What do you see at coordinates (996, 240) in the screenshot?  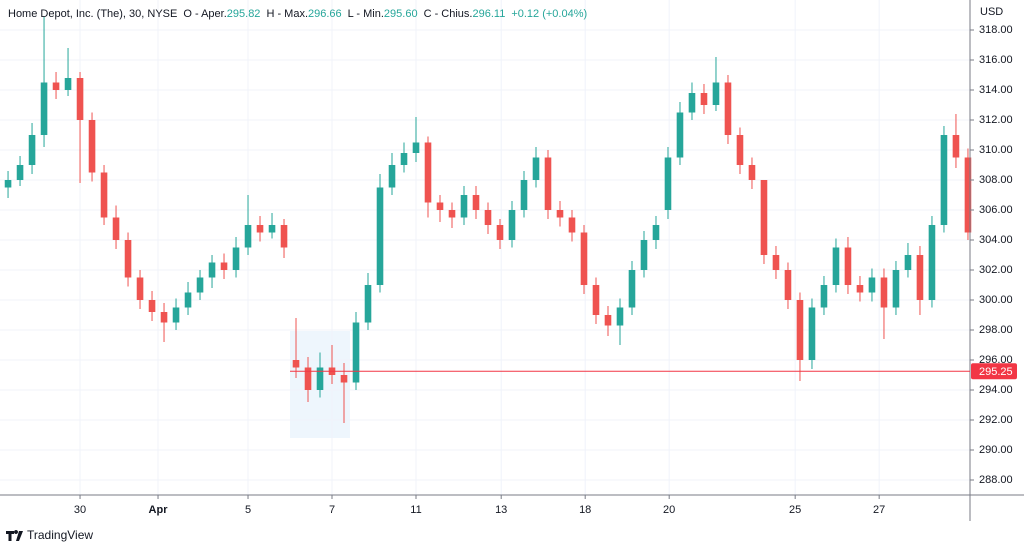 I see `y-tick-label: 304.00` at bounding box center [996, 240].